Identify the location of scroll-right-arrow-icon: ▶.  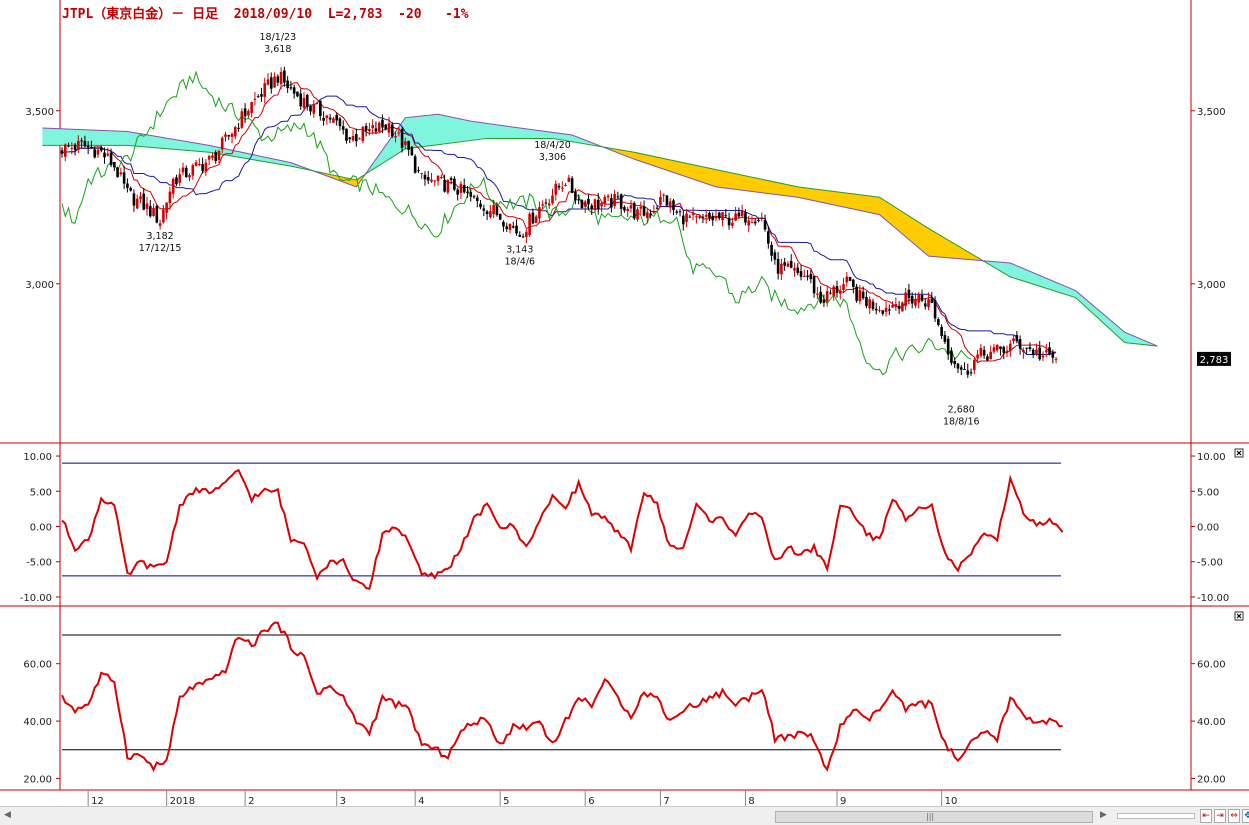
(1103, 815).